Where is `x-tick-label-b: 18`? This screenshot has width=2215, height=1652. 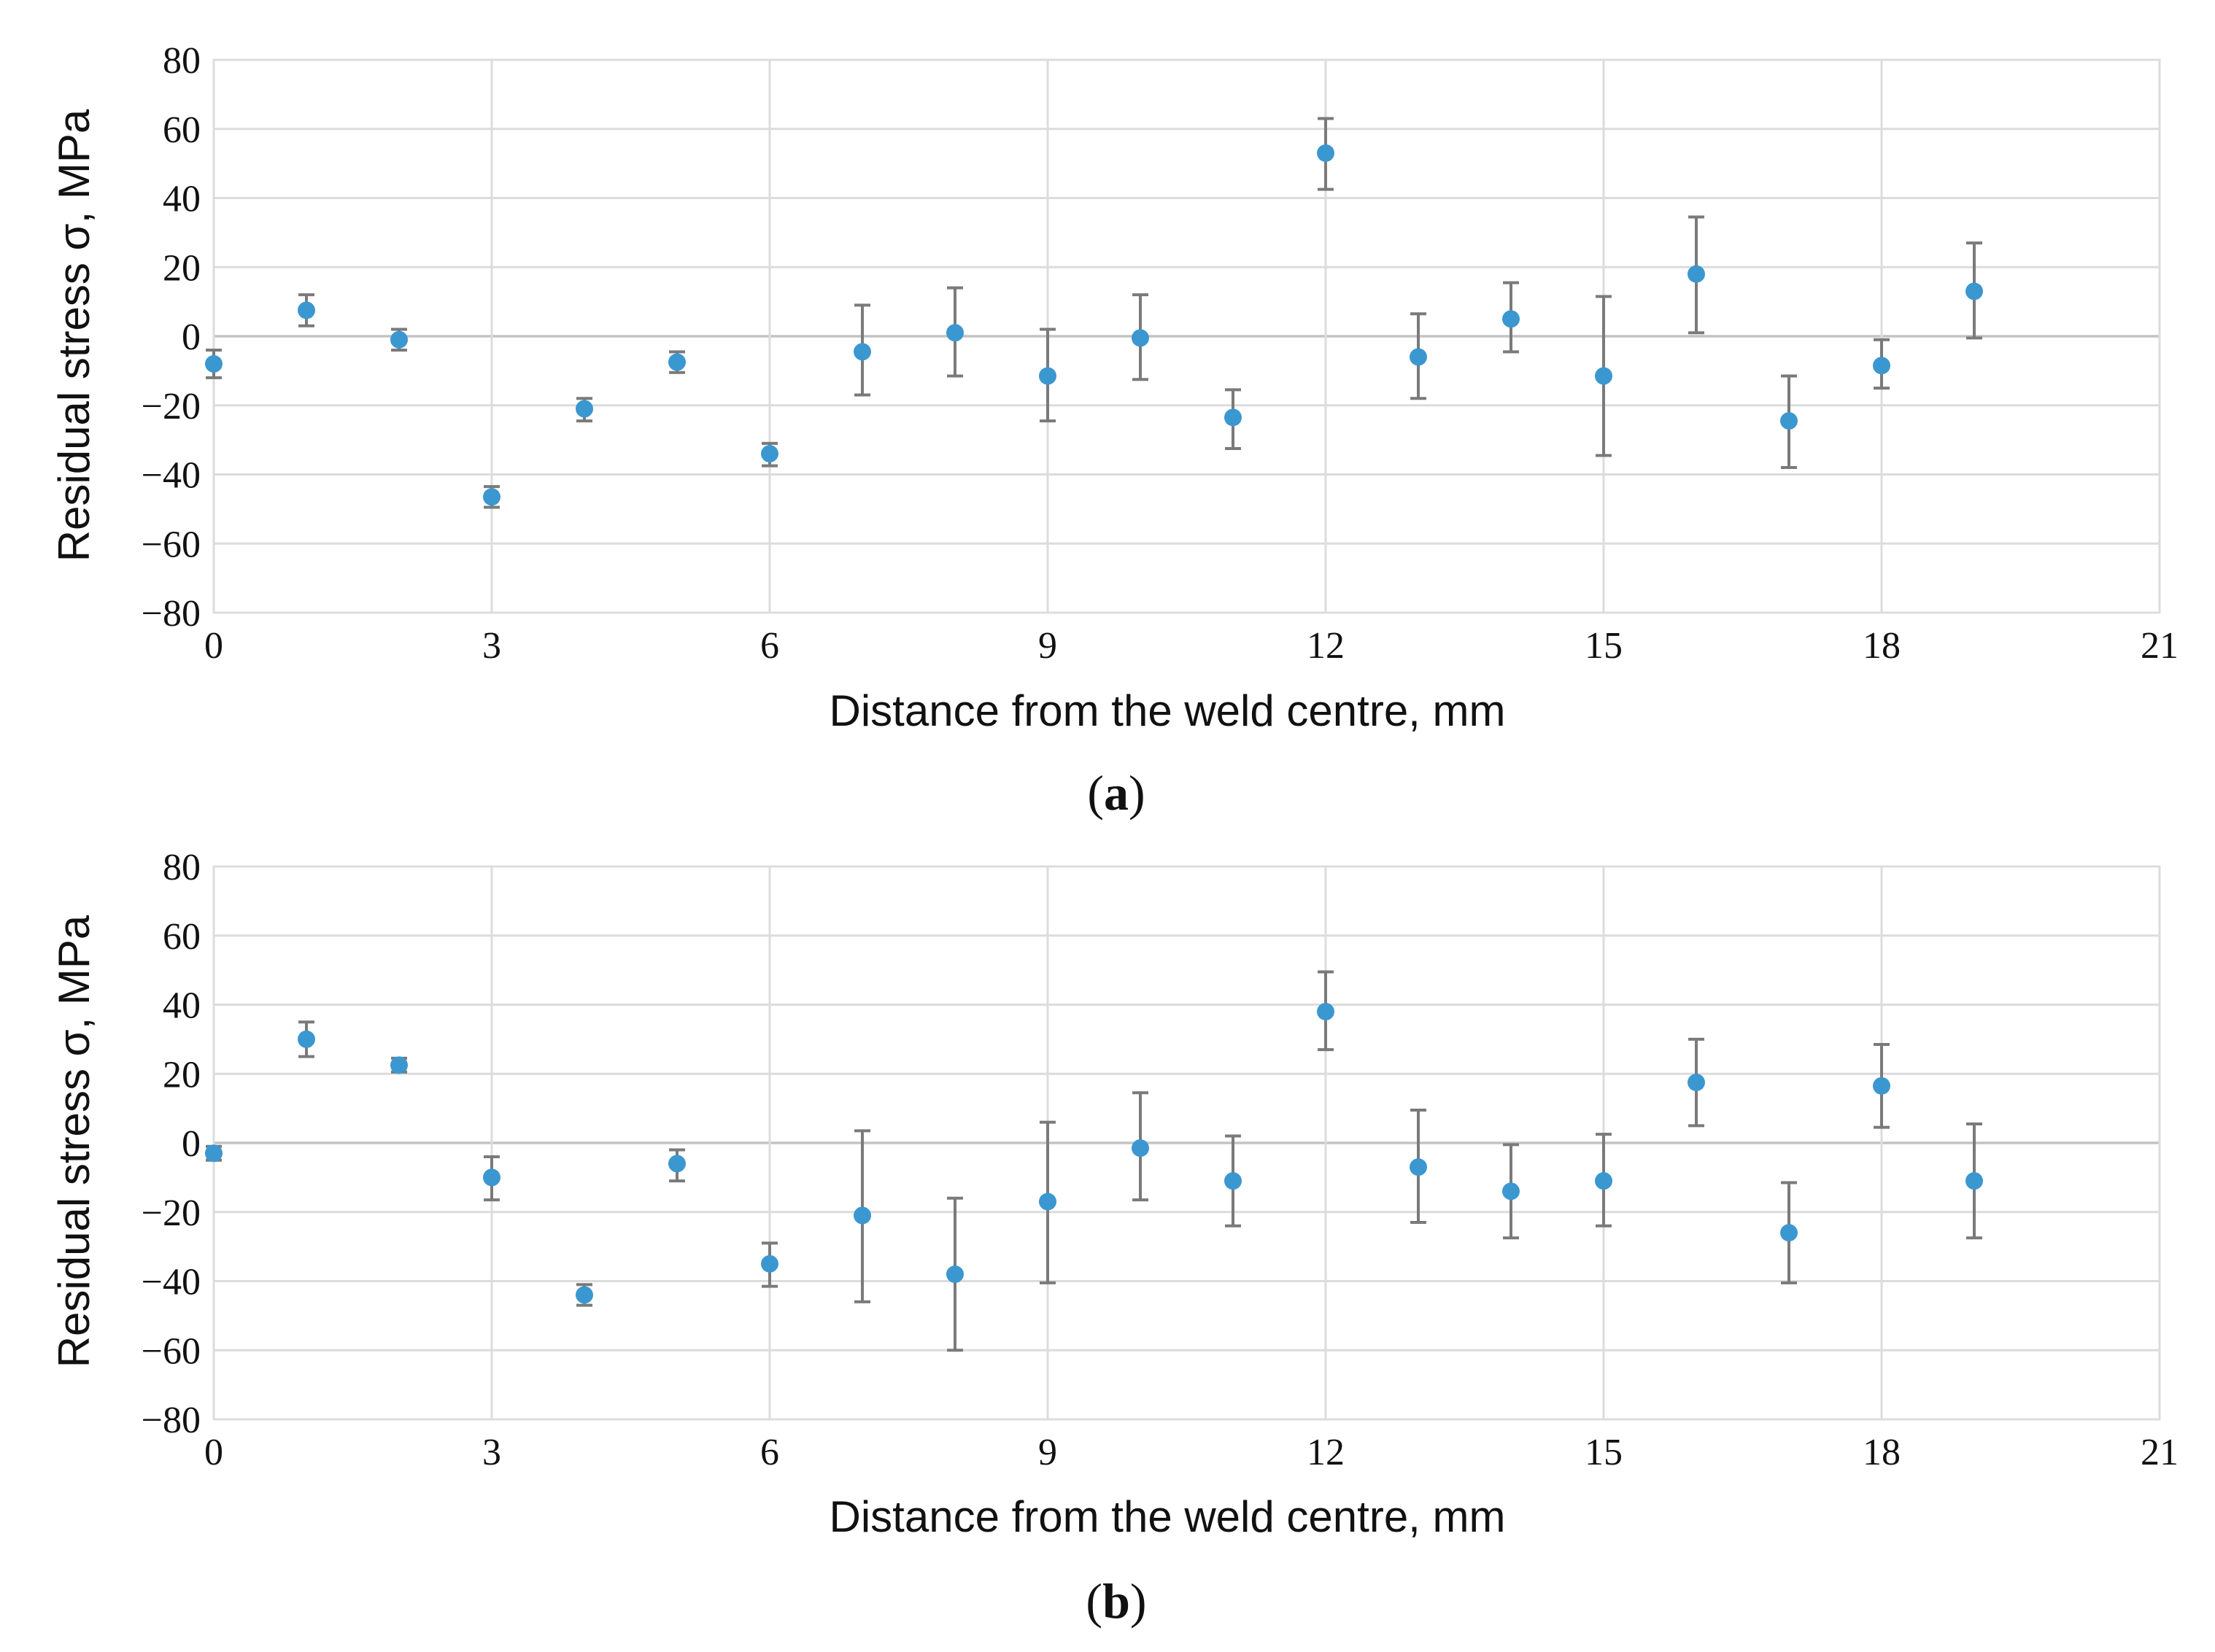 x-tick-label-b: 18 is located at coordinates (1882, 1452).